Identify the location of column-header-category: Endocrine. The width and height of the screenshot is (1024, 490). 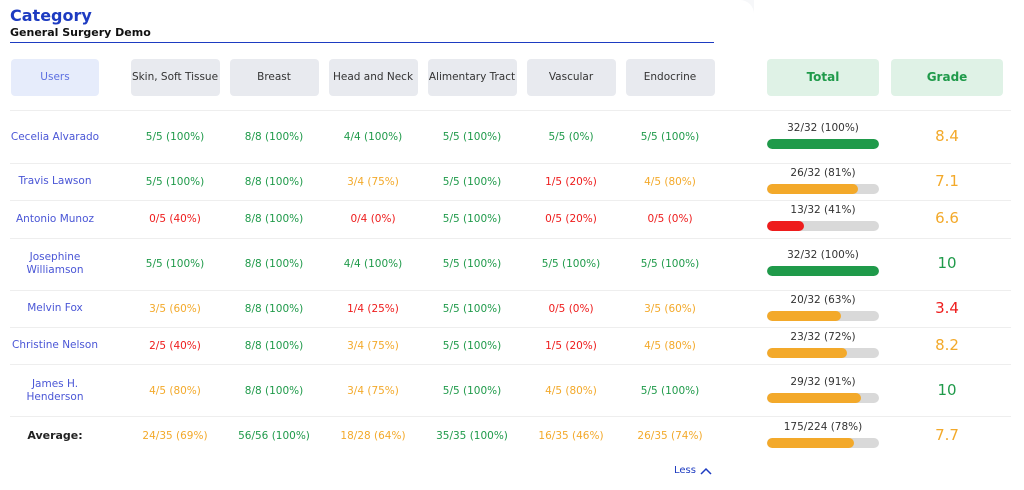
(670, 77).